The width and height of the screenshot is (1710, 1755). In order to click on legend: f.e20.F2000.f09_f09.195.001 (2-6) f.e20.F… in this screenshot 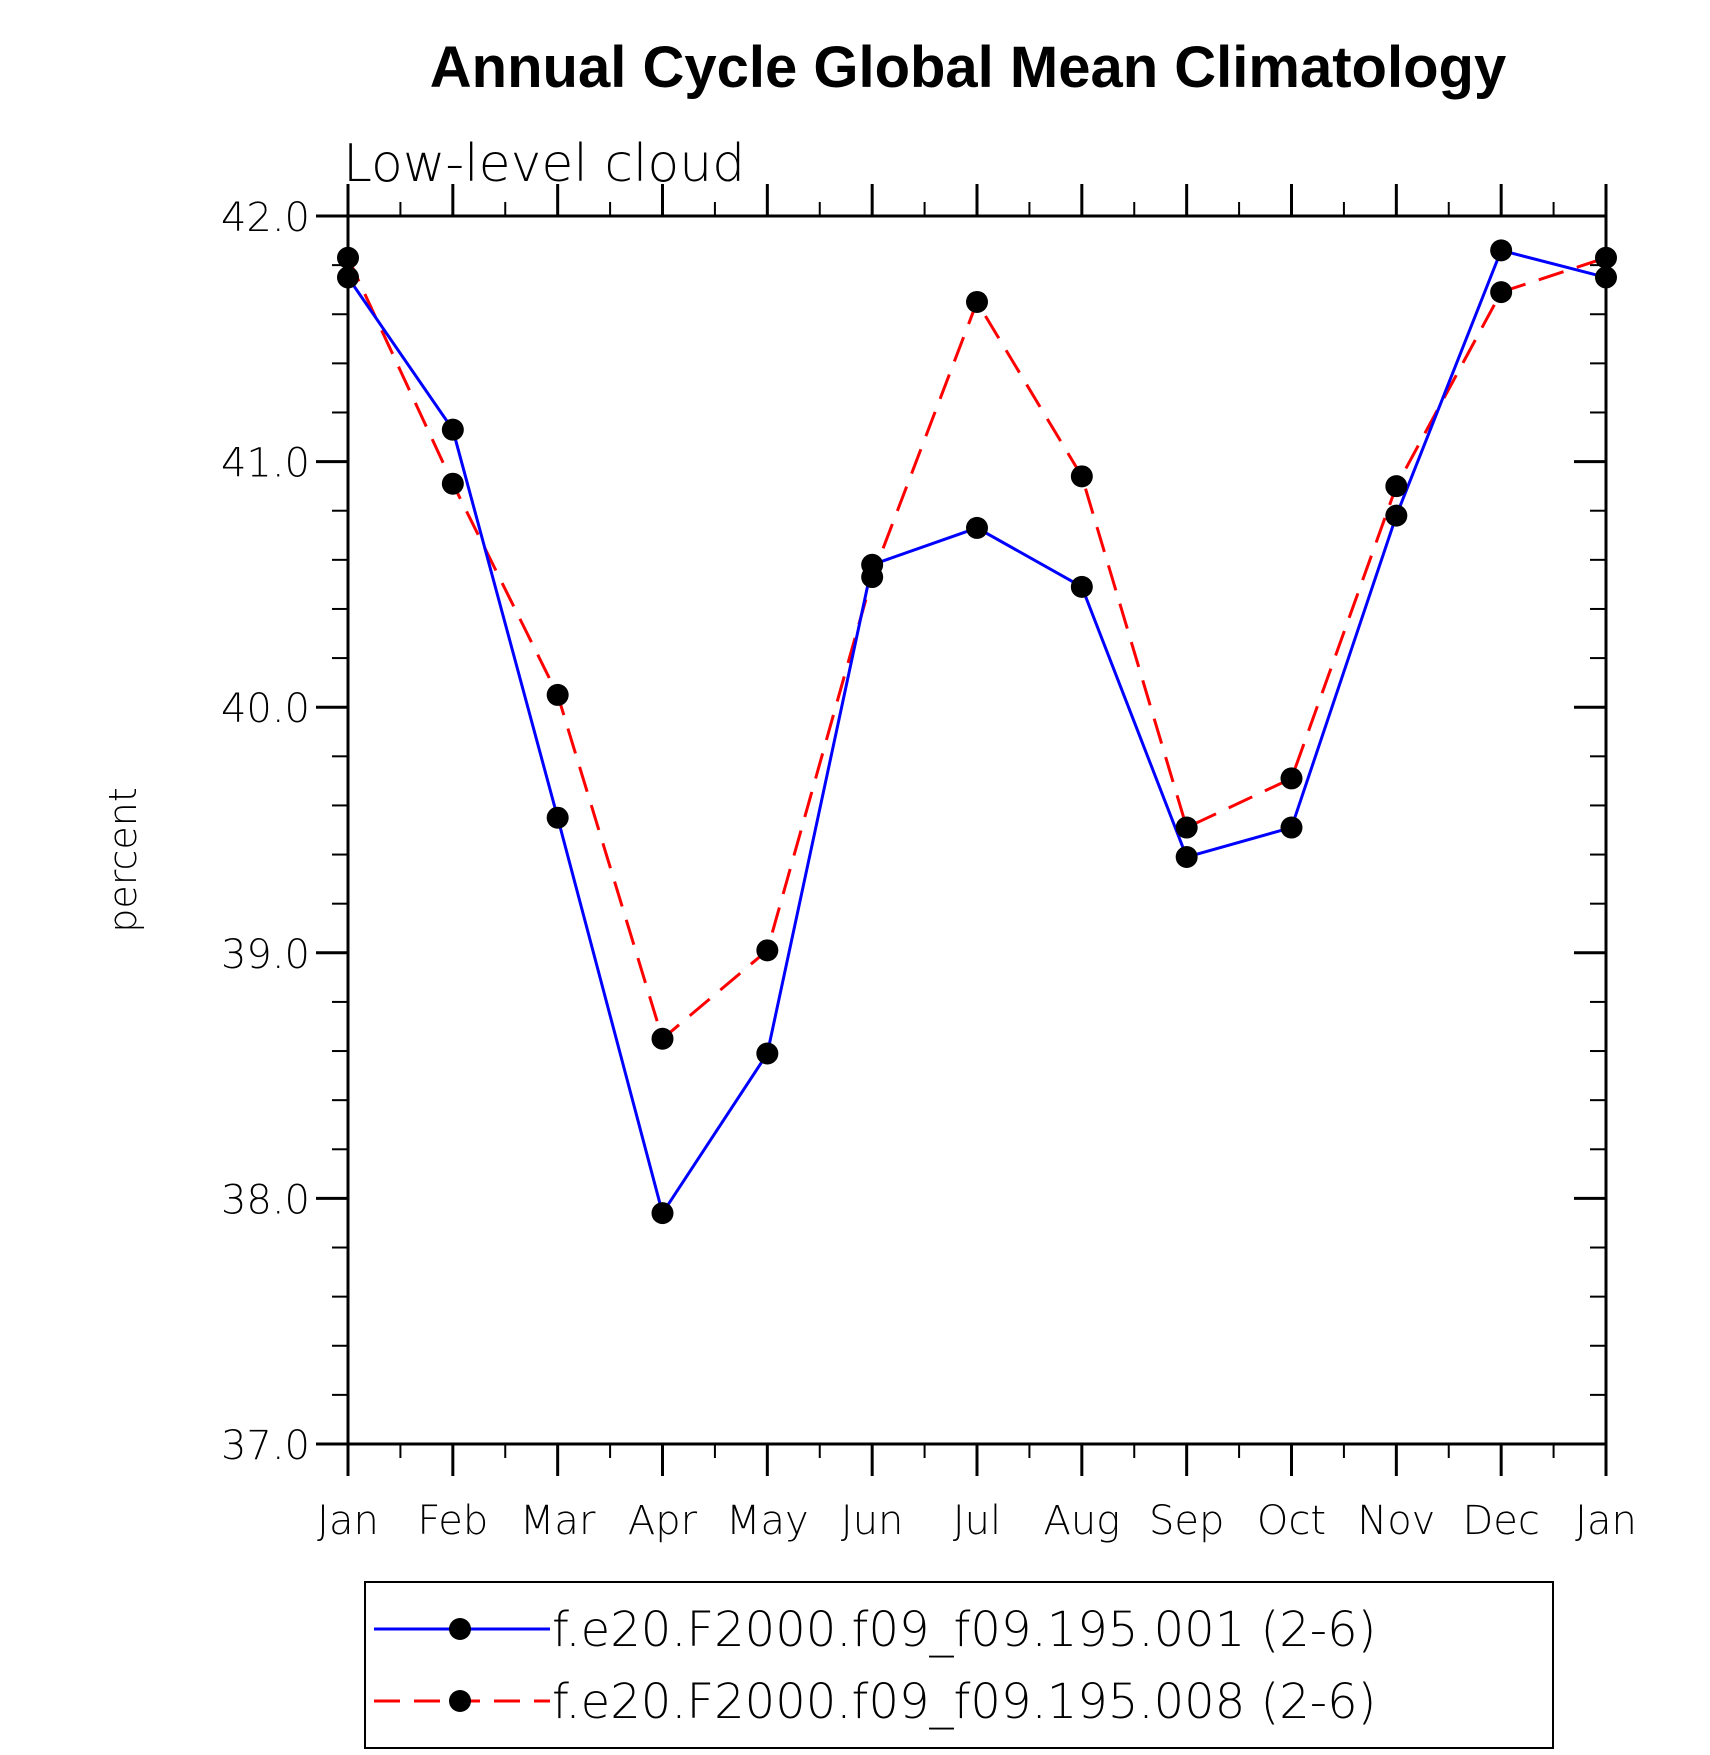, I will do `click(959, 1665)`.